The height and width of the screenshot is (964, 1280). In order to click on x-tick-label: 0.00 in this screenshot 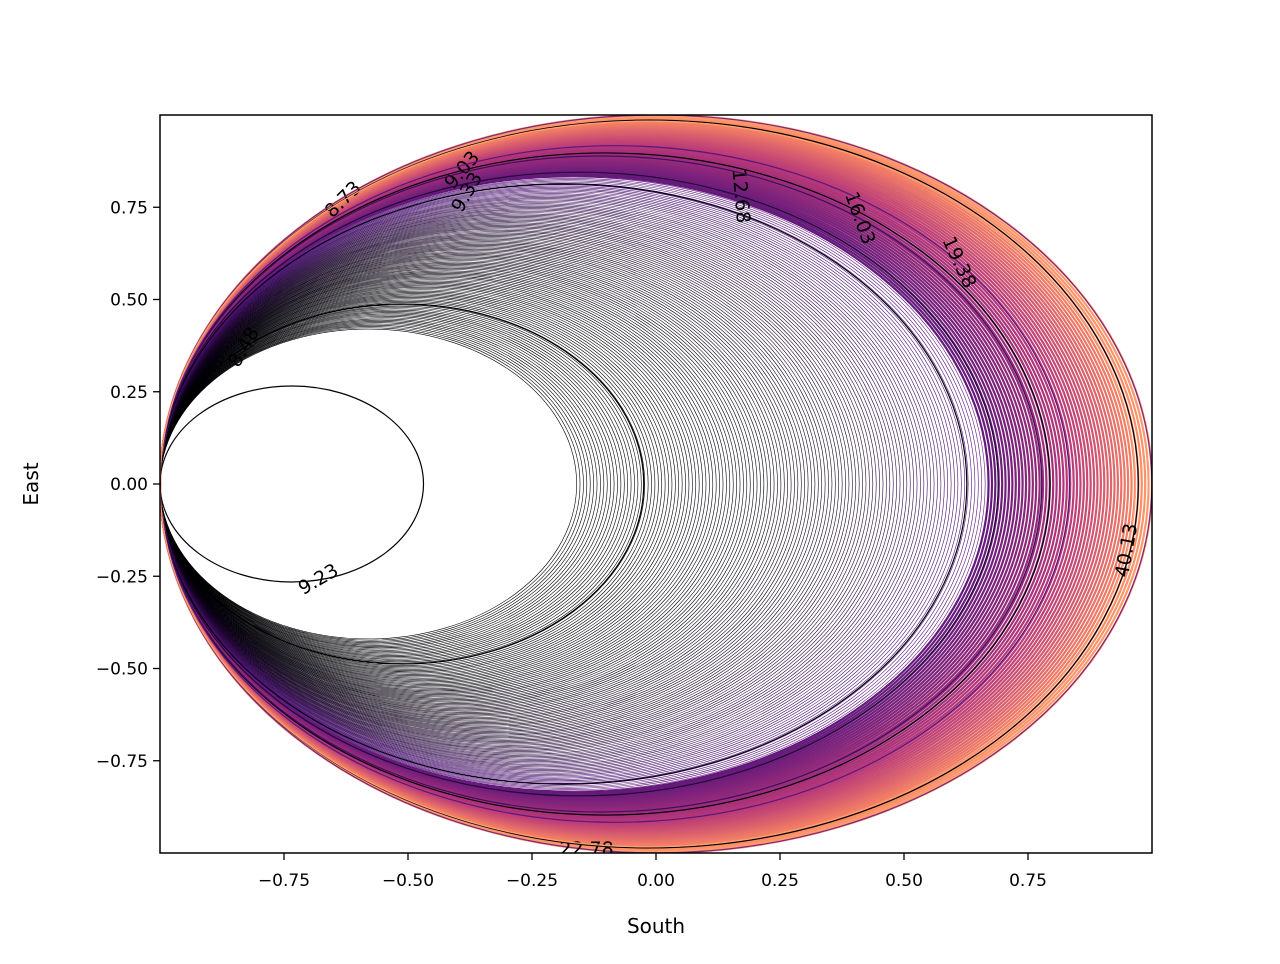, I will do `click(656, 881)`.